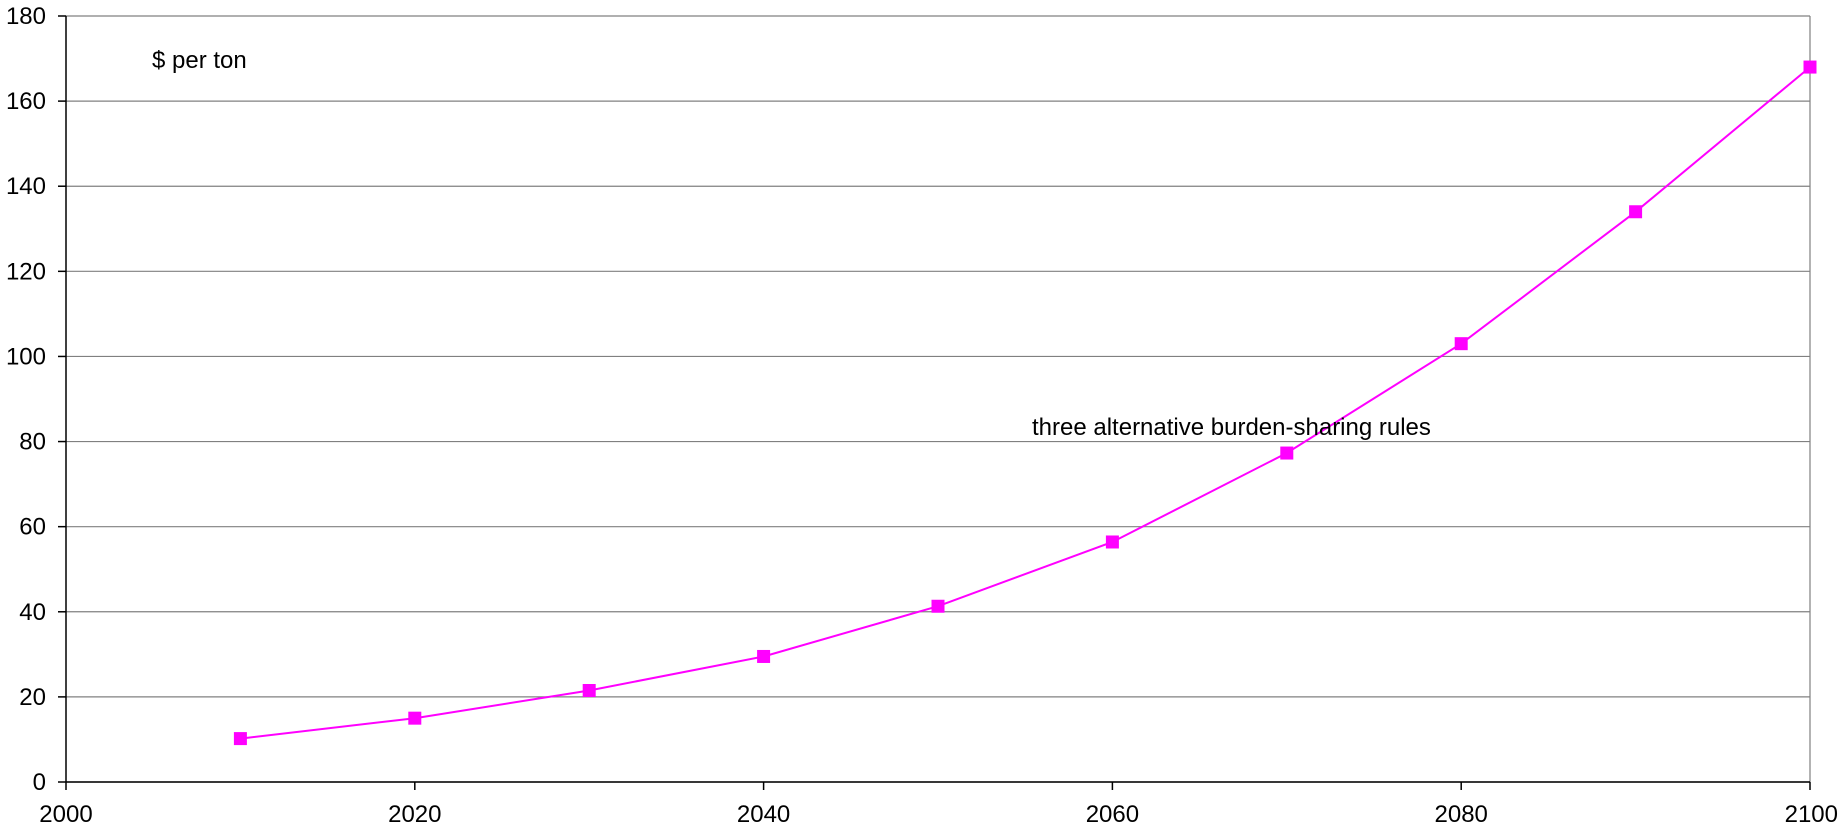  I want to click on data-point-2020, so click(415, 718).